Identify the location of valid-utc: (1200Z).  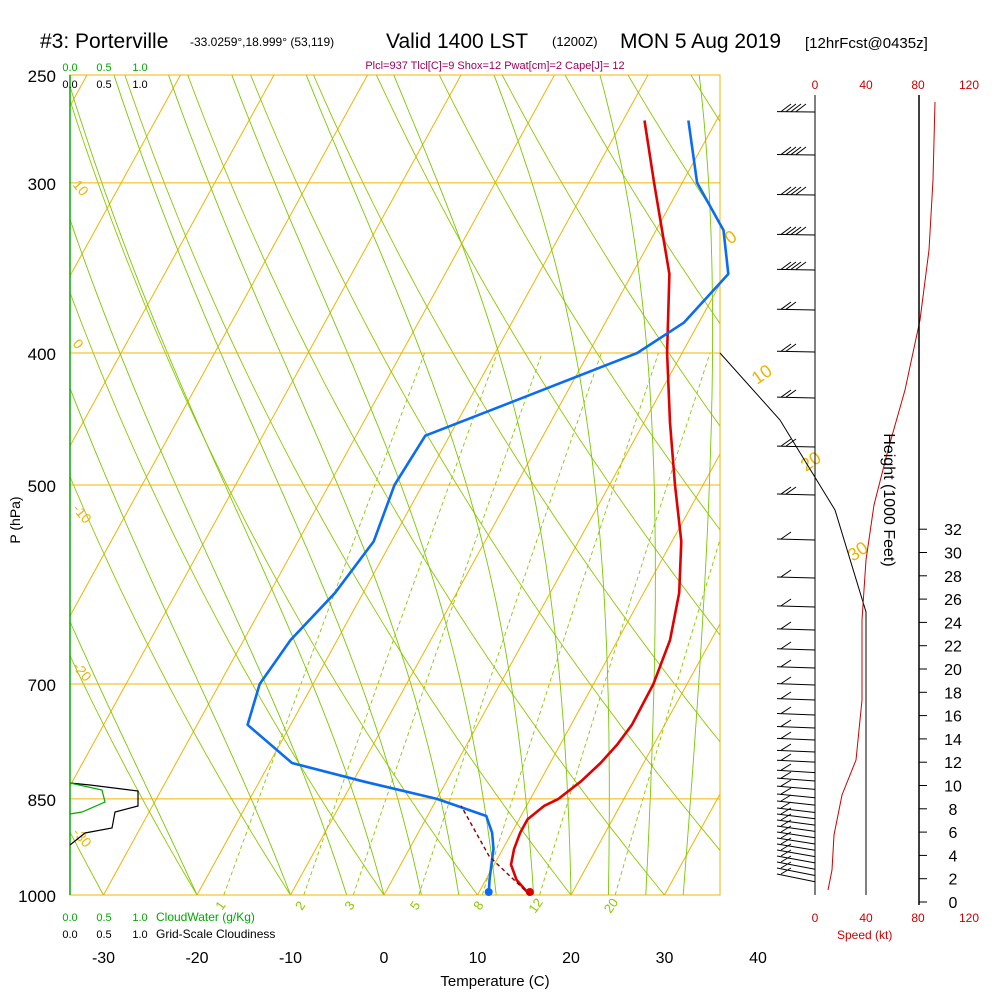
(575, 41).